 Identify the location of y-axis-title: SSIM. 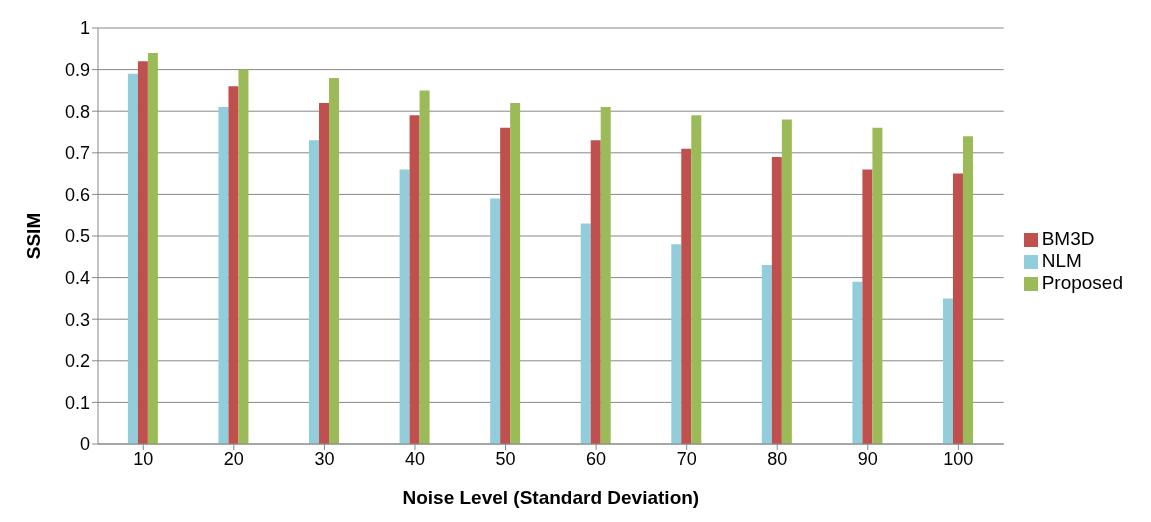
(33, 236).